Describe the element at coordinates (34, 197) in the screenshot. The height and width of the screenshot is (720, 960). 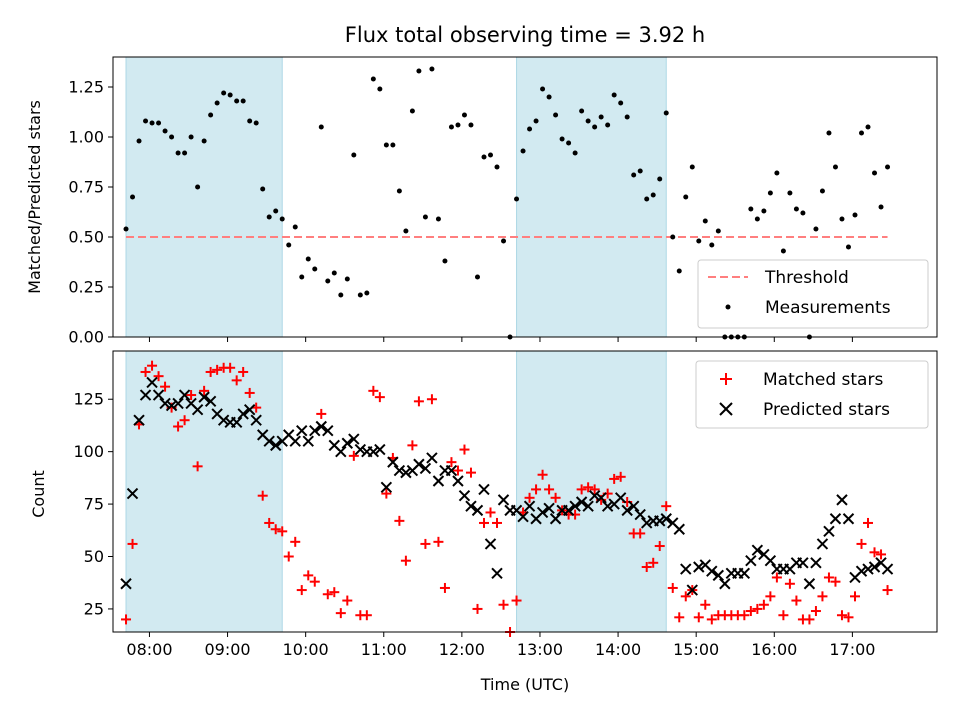
I see `ratio-y-axis-label: Matched/Predicted stars` at that location.